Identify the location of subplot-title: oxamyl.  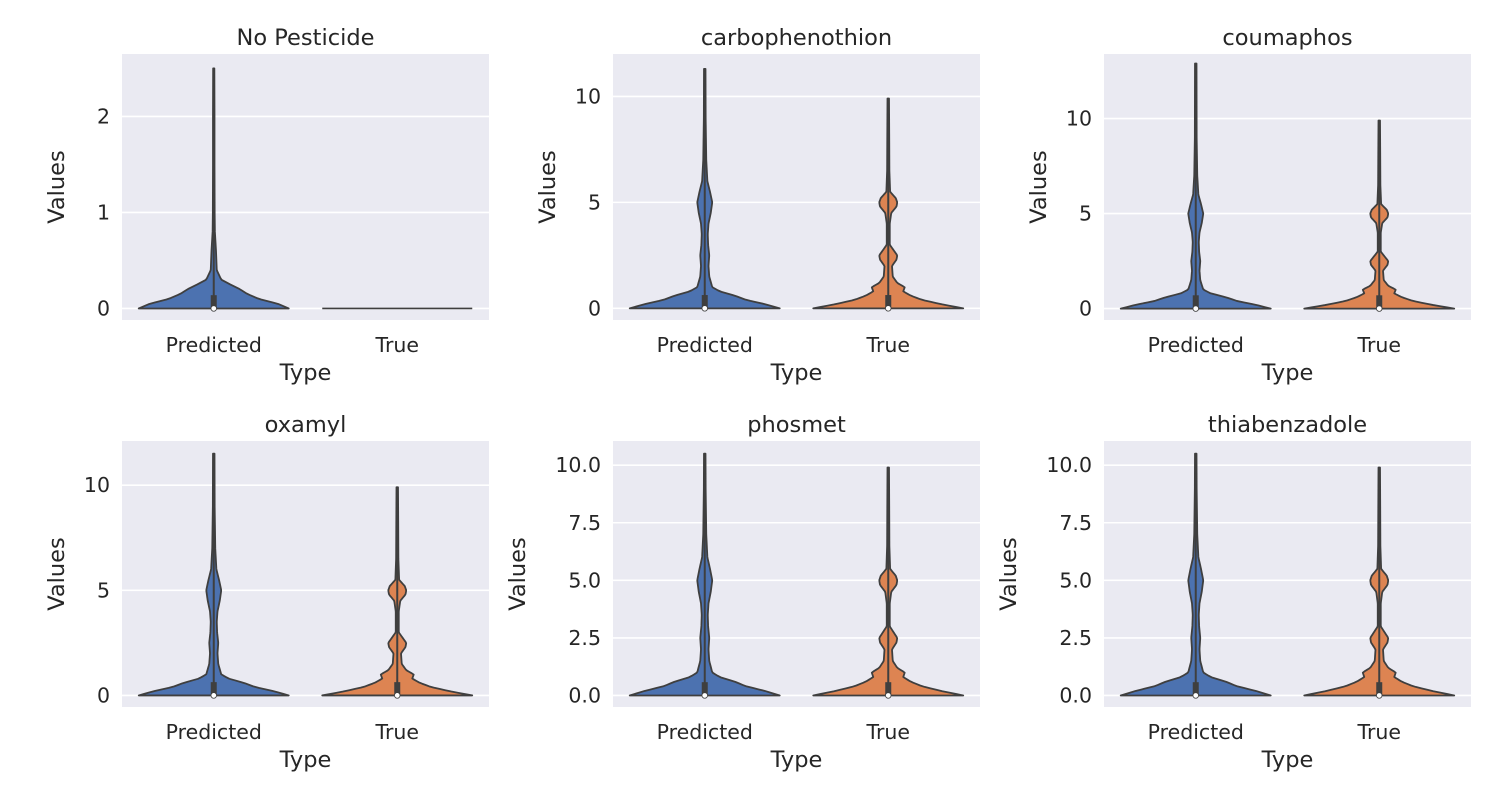
(306, 425).